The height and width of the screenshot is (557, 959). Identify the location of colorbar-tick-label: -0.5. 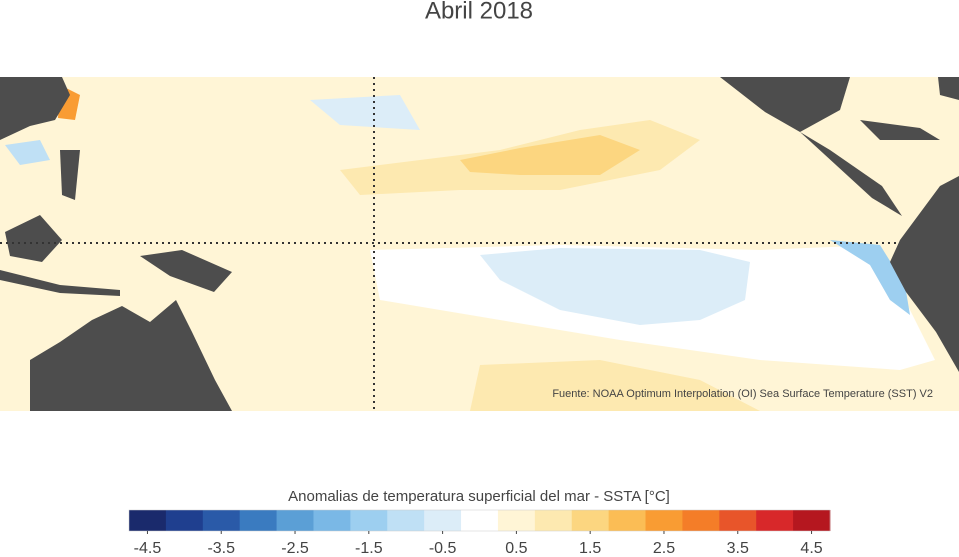
(443, 548).